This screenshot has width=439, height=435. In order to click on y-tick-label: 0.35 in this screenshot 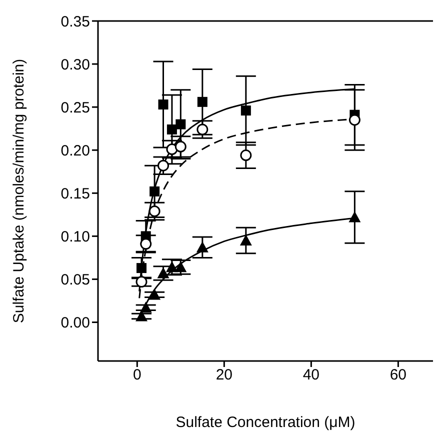, I will do `click(75, 21)`.